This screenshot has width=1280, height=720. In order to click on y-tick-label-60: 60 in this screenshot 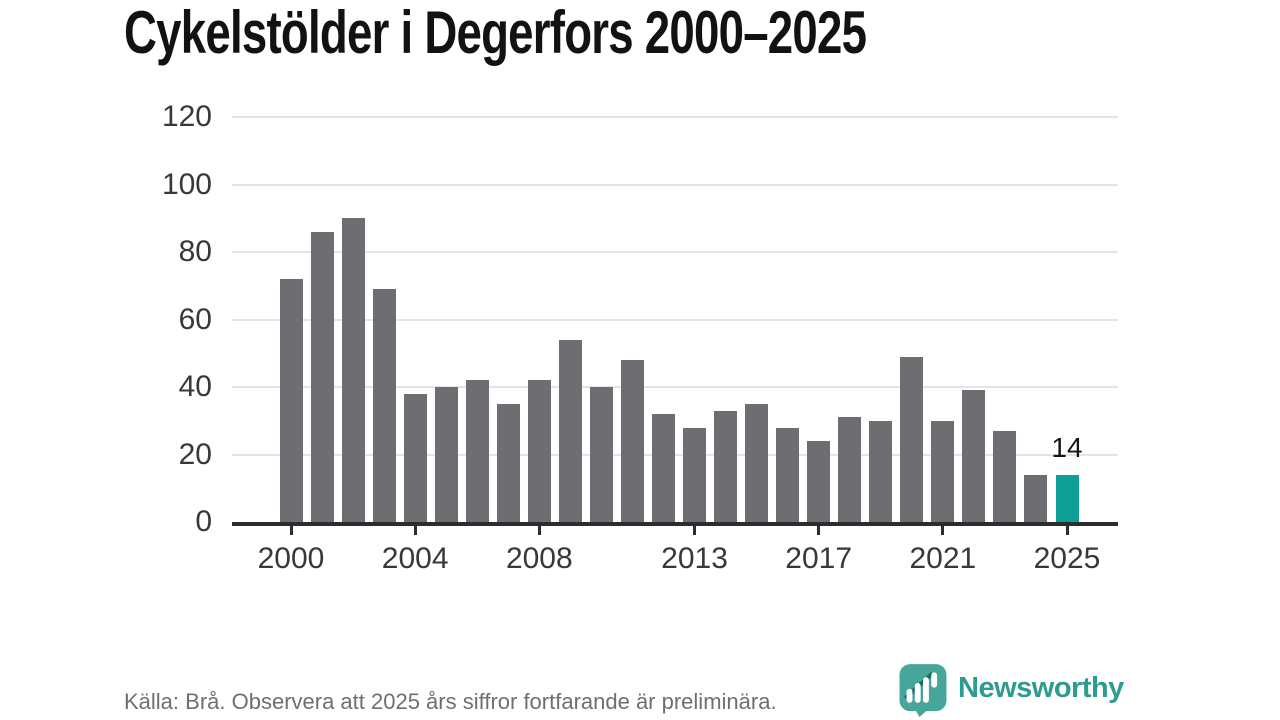, I will do `click(195, 319)`.